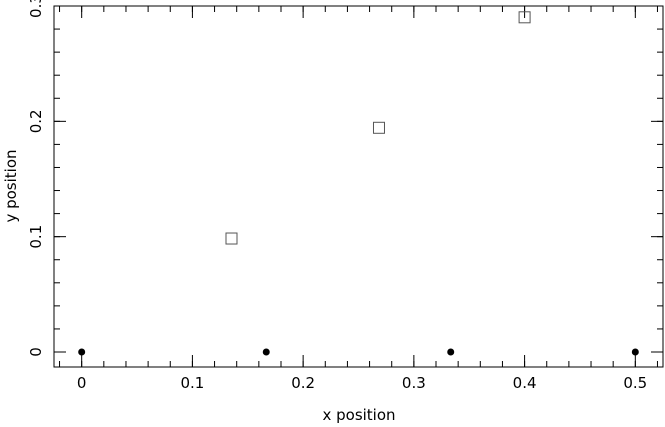 Image resolution: width=665 pixels, height=427 pixels. Describe the element at coordinates (36, 9) in the screenshot. I see `y-tick-label: 0.3` at that location.